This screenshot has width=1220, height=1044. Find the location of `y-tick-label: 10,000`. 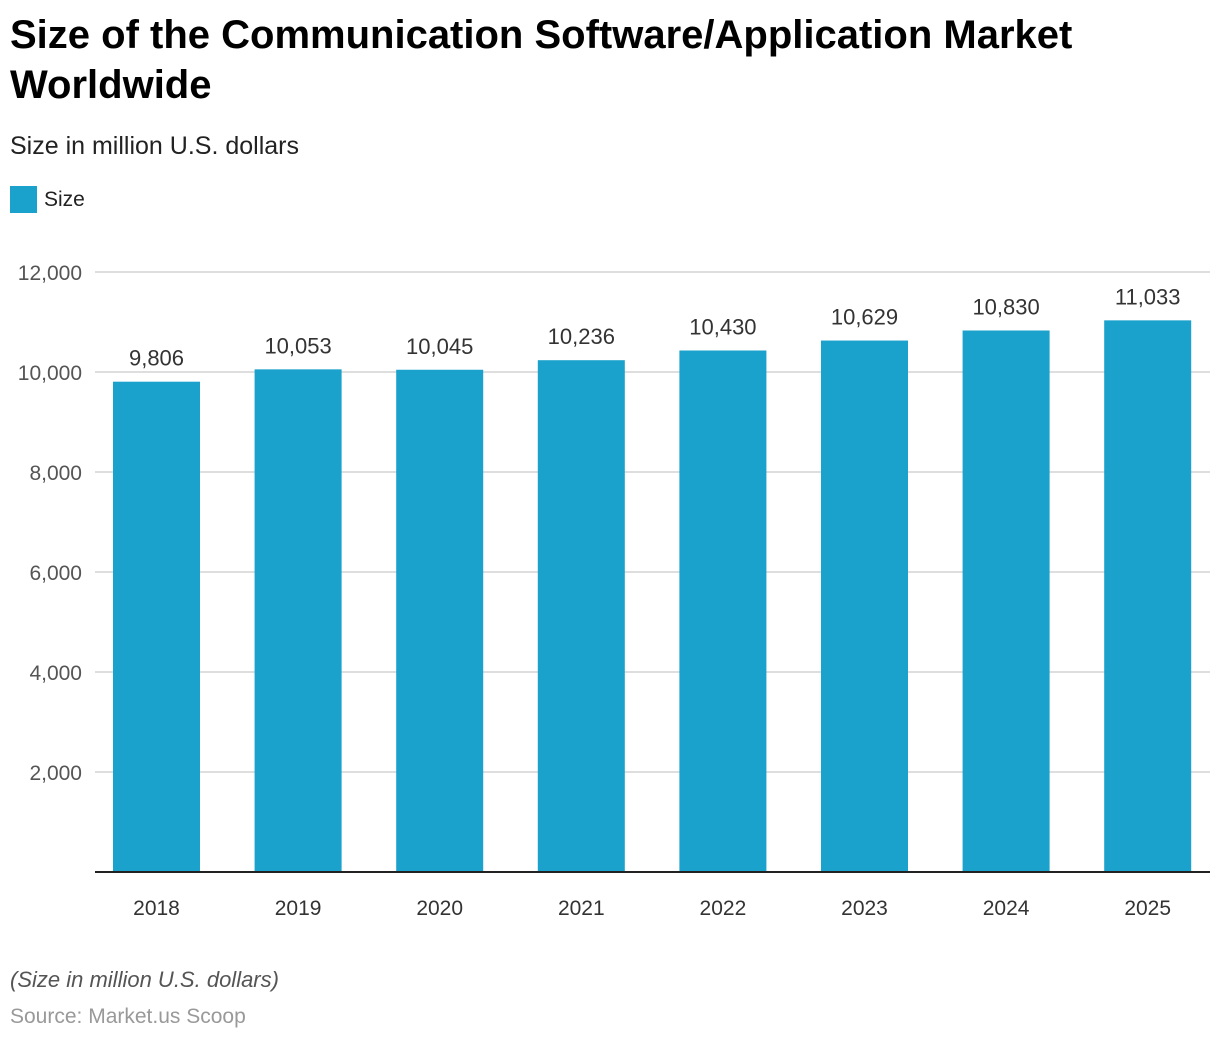

y-tick-label: 10,000 is located at coordinates (50, 373).